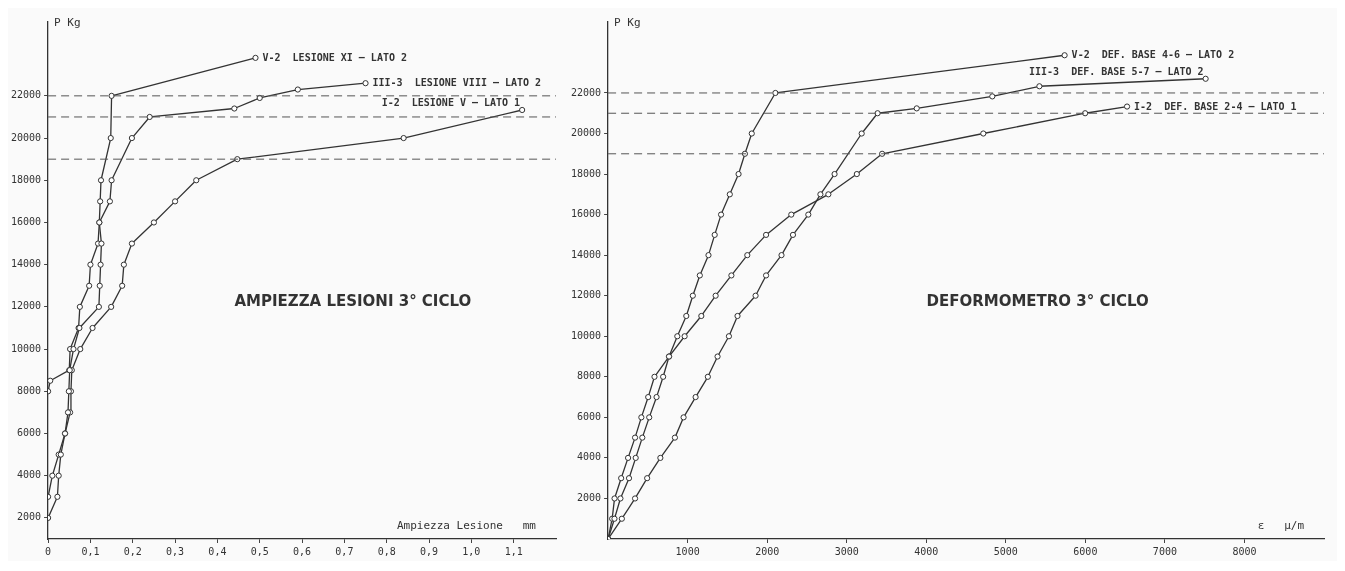 This screenshot has height=571, width=1345. Describe the element at coordinates (466, 525) in the screenshot. I see `x-axis-title: Ampiezza Lesione mm` at that location.